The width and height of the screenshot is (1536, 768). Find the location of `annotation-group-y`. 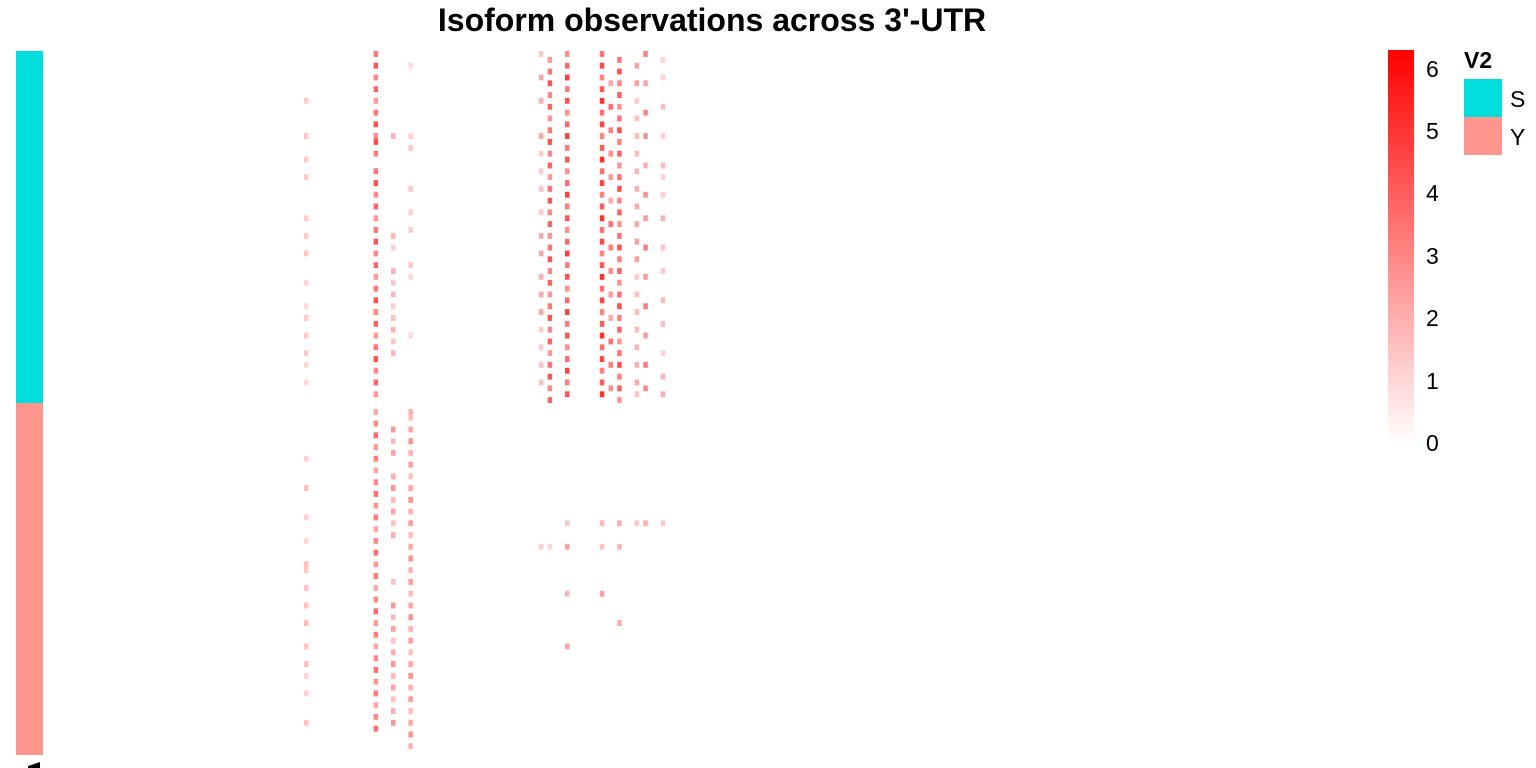

annotation-group-y is located at coordinates (29, 579).